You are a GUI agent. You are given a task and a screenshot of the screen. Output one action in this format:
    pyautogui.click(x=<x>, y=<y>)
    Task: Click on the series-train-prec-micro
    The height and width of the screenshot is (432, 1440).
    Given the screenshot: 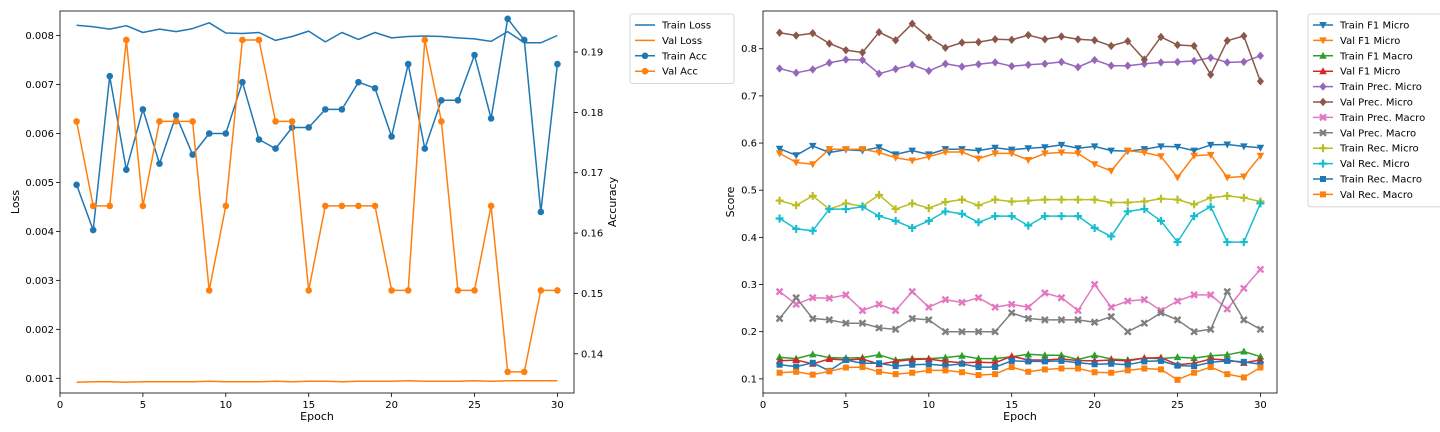 What is the action you would take?
    pyautogui.click(x=1020, y=64)
    